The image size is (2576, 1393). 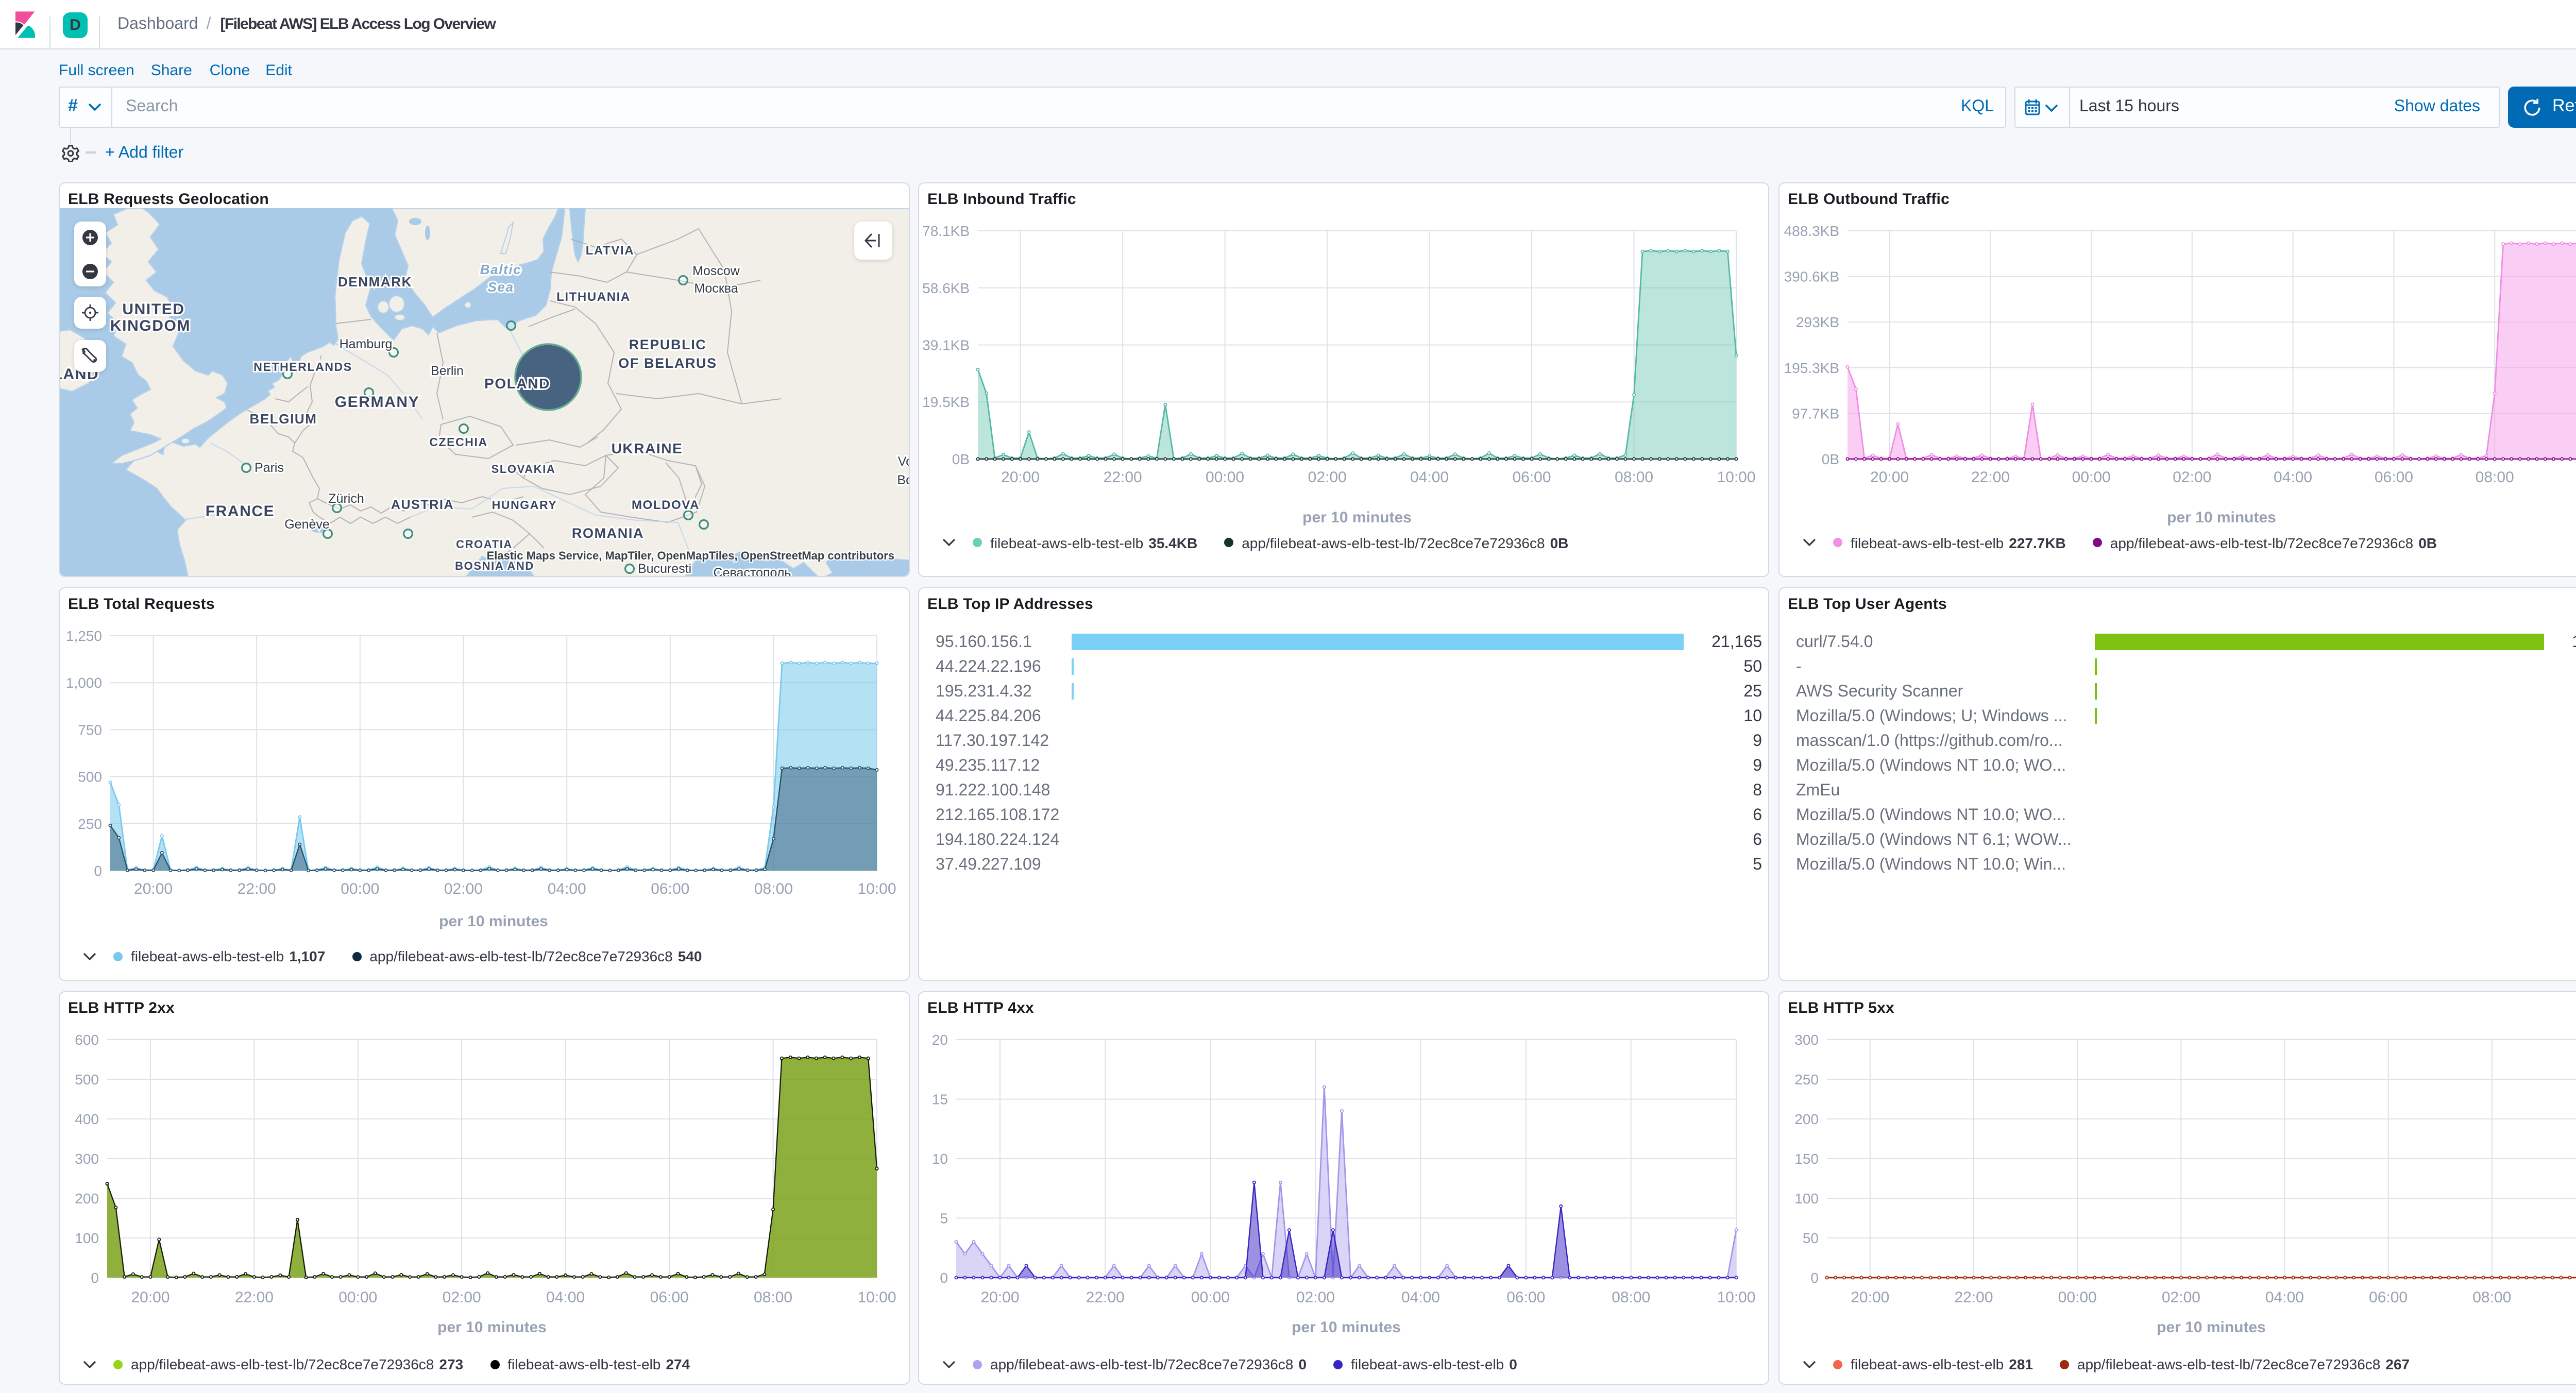 What do you see at coordinates (84, 636) in the screenshot?
I see `svg-text: 1,250` at bounding box center [84, 636].